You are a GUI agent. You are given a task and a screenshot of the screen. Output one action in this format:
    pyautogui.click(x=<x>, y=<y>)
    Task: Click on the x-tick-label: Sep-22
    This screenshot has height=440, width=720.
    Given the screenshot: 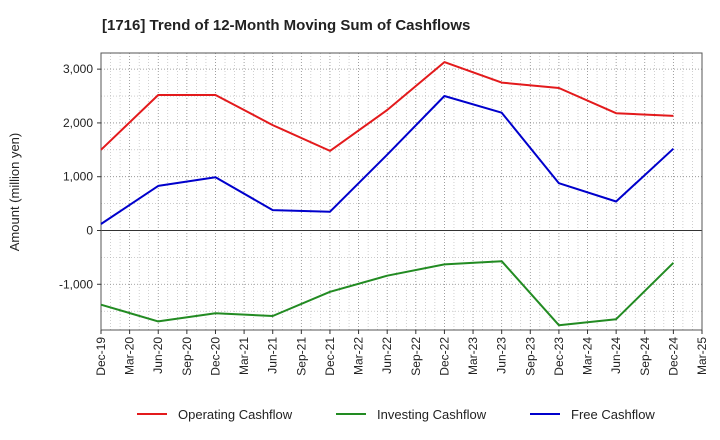 What is the action you would take?
    pyautogui.click(x=416, y=356)
    